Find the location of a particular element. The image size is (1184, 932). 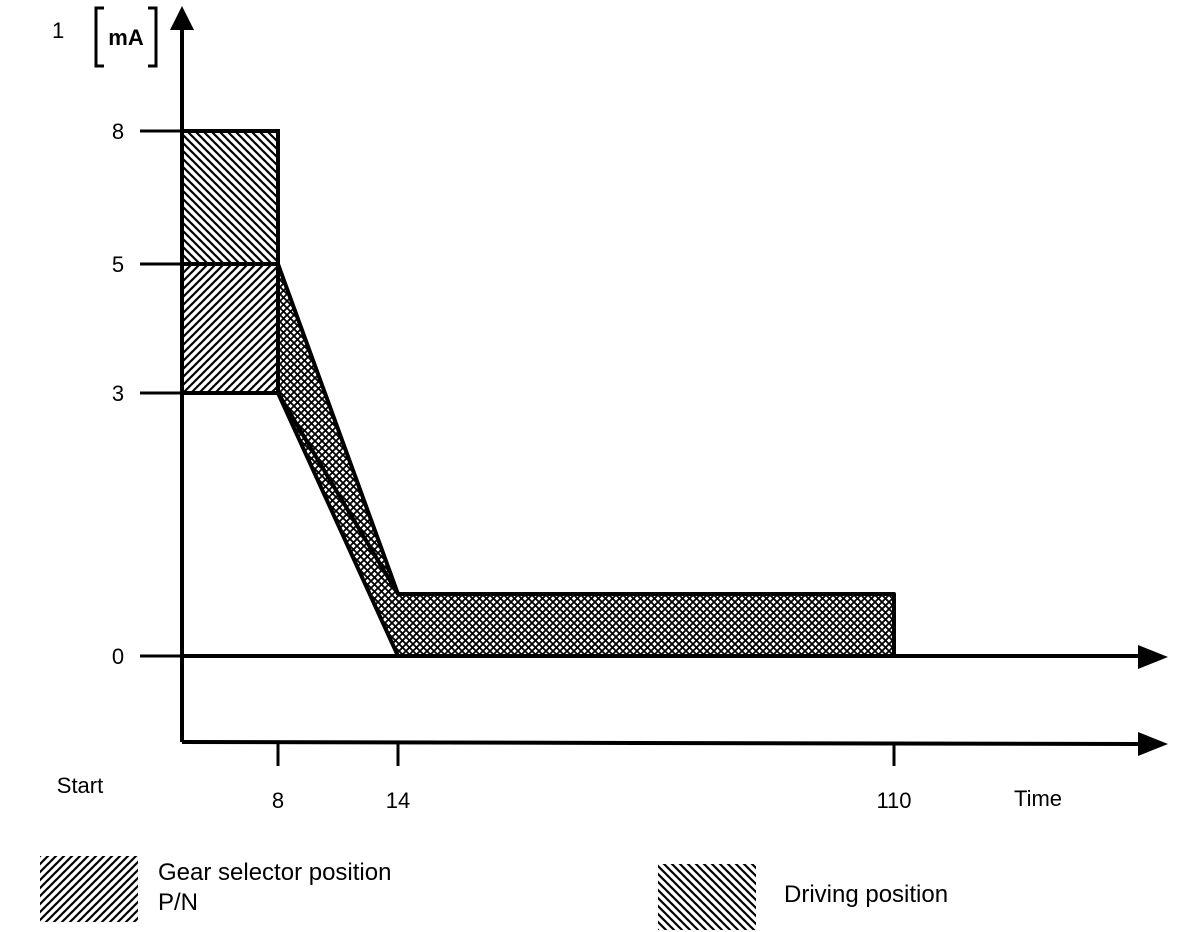

x-axis-title: Time is located at coordinates (1038, 798).